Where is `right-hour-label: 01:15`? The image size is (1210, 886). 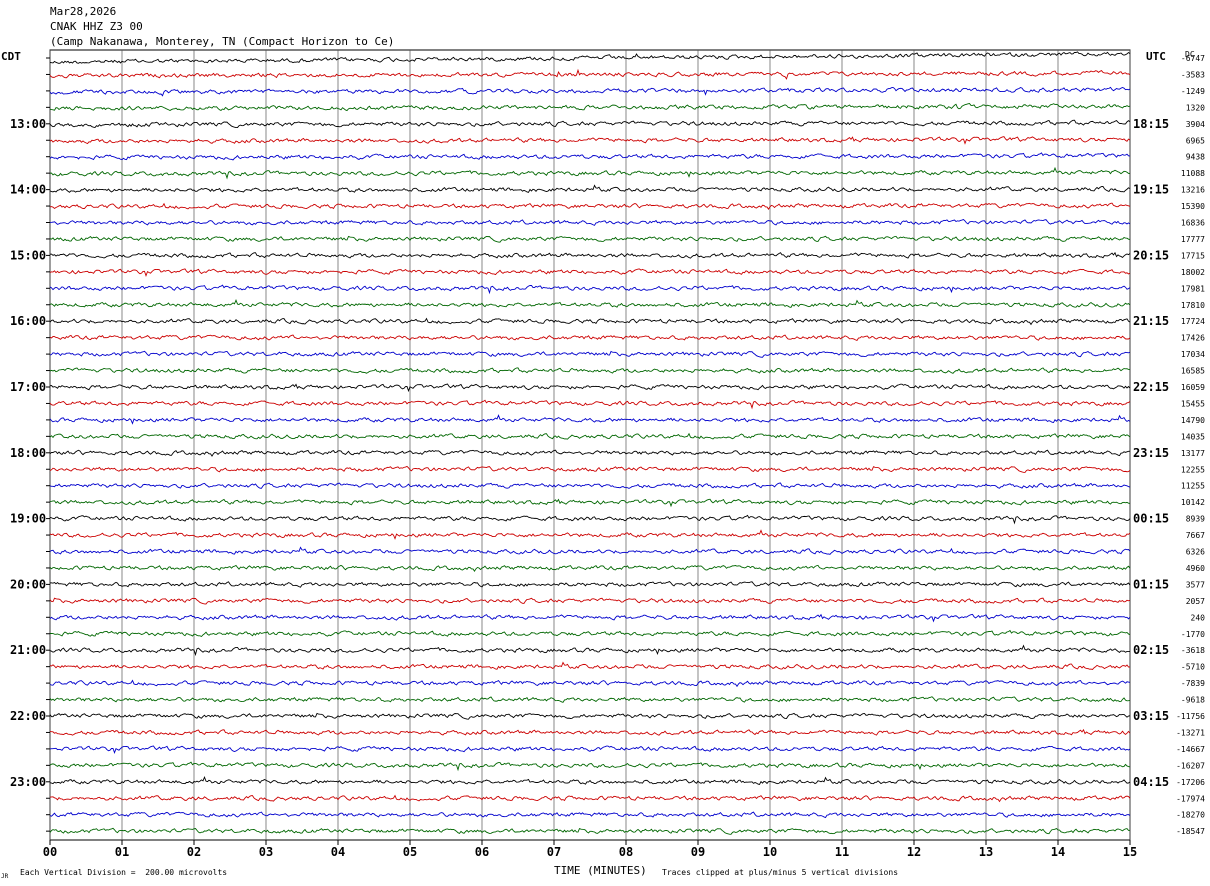
right-hour-label: 01:15 is located at coordinates (1151, 584).